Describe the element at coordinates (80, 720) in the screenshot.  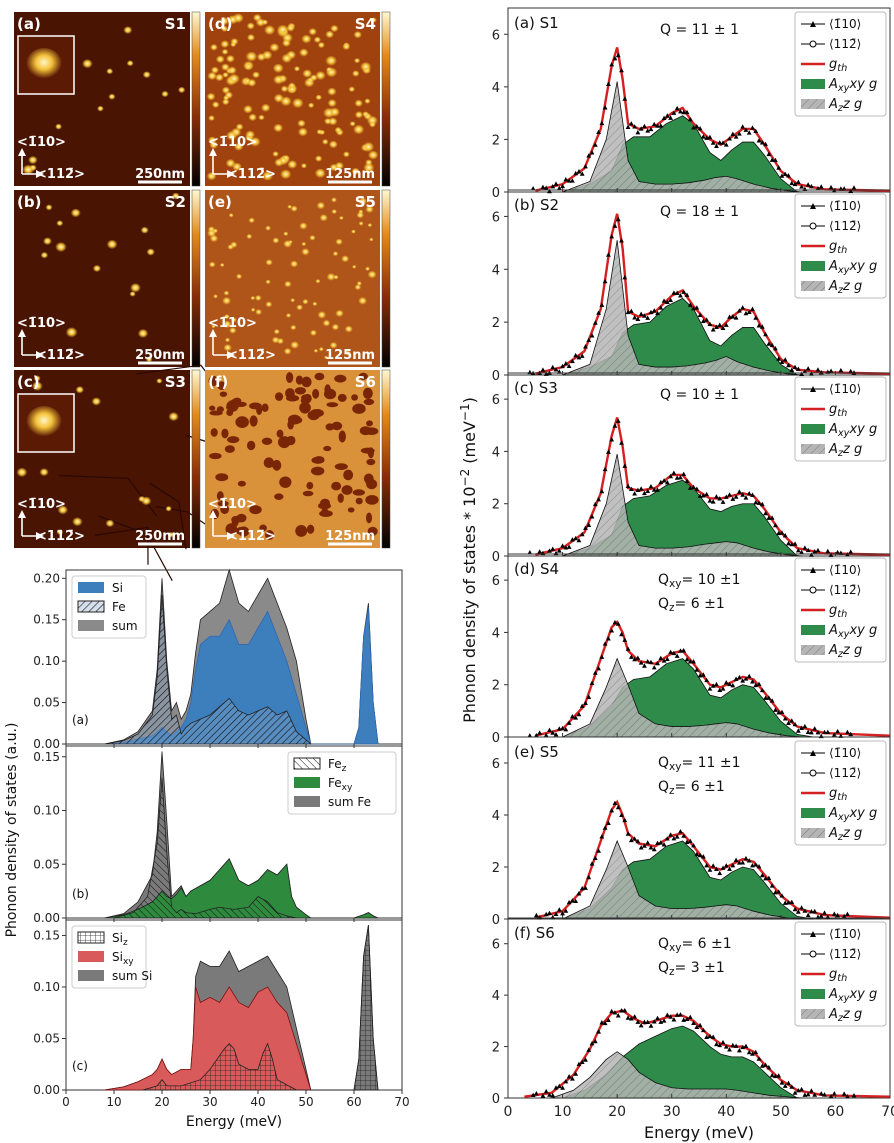
I see `subpanel-tag: (a)` at that location.